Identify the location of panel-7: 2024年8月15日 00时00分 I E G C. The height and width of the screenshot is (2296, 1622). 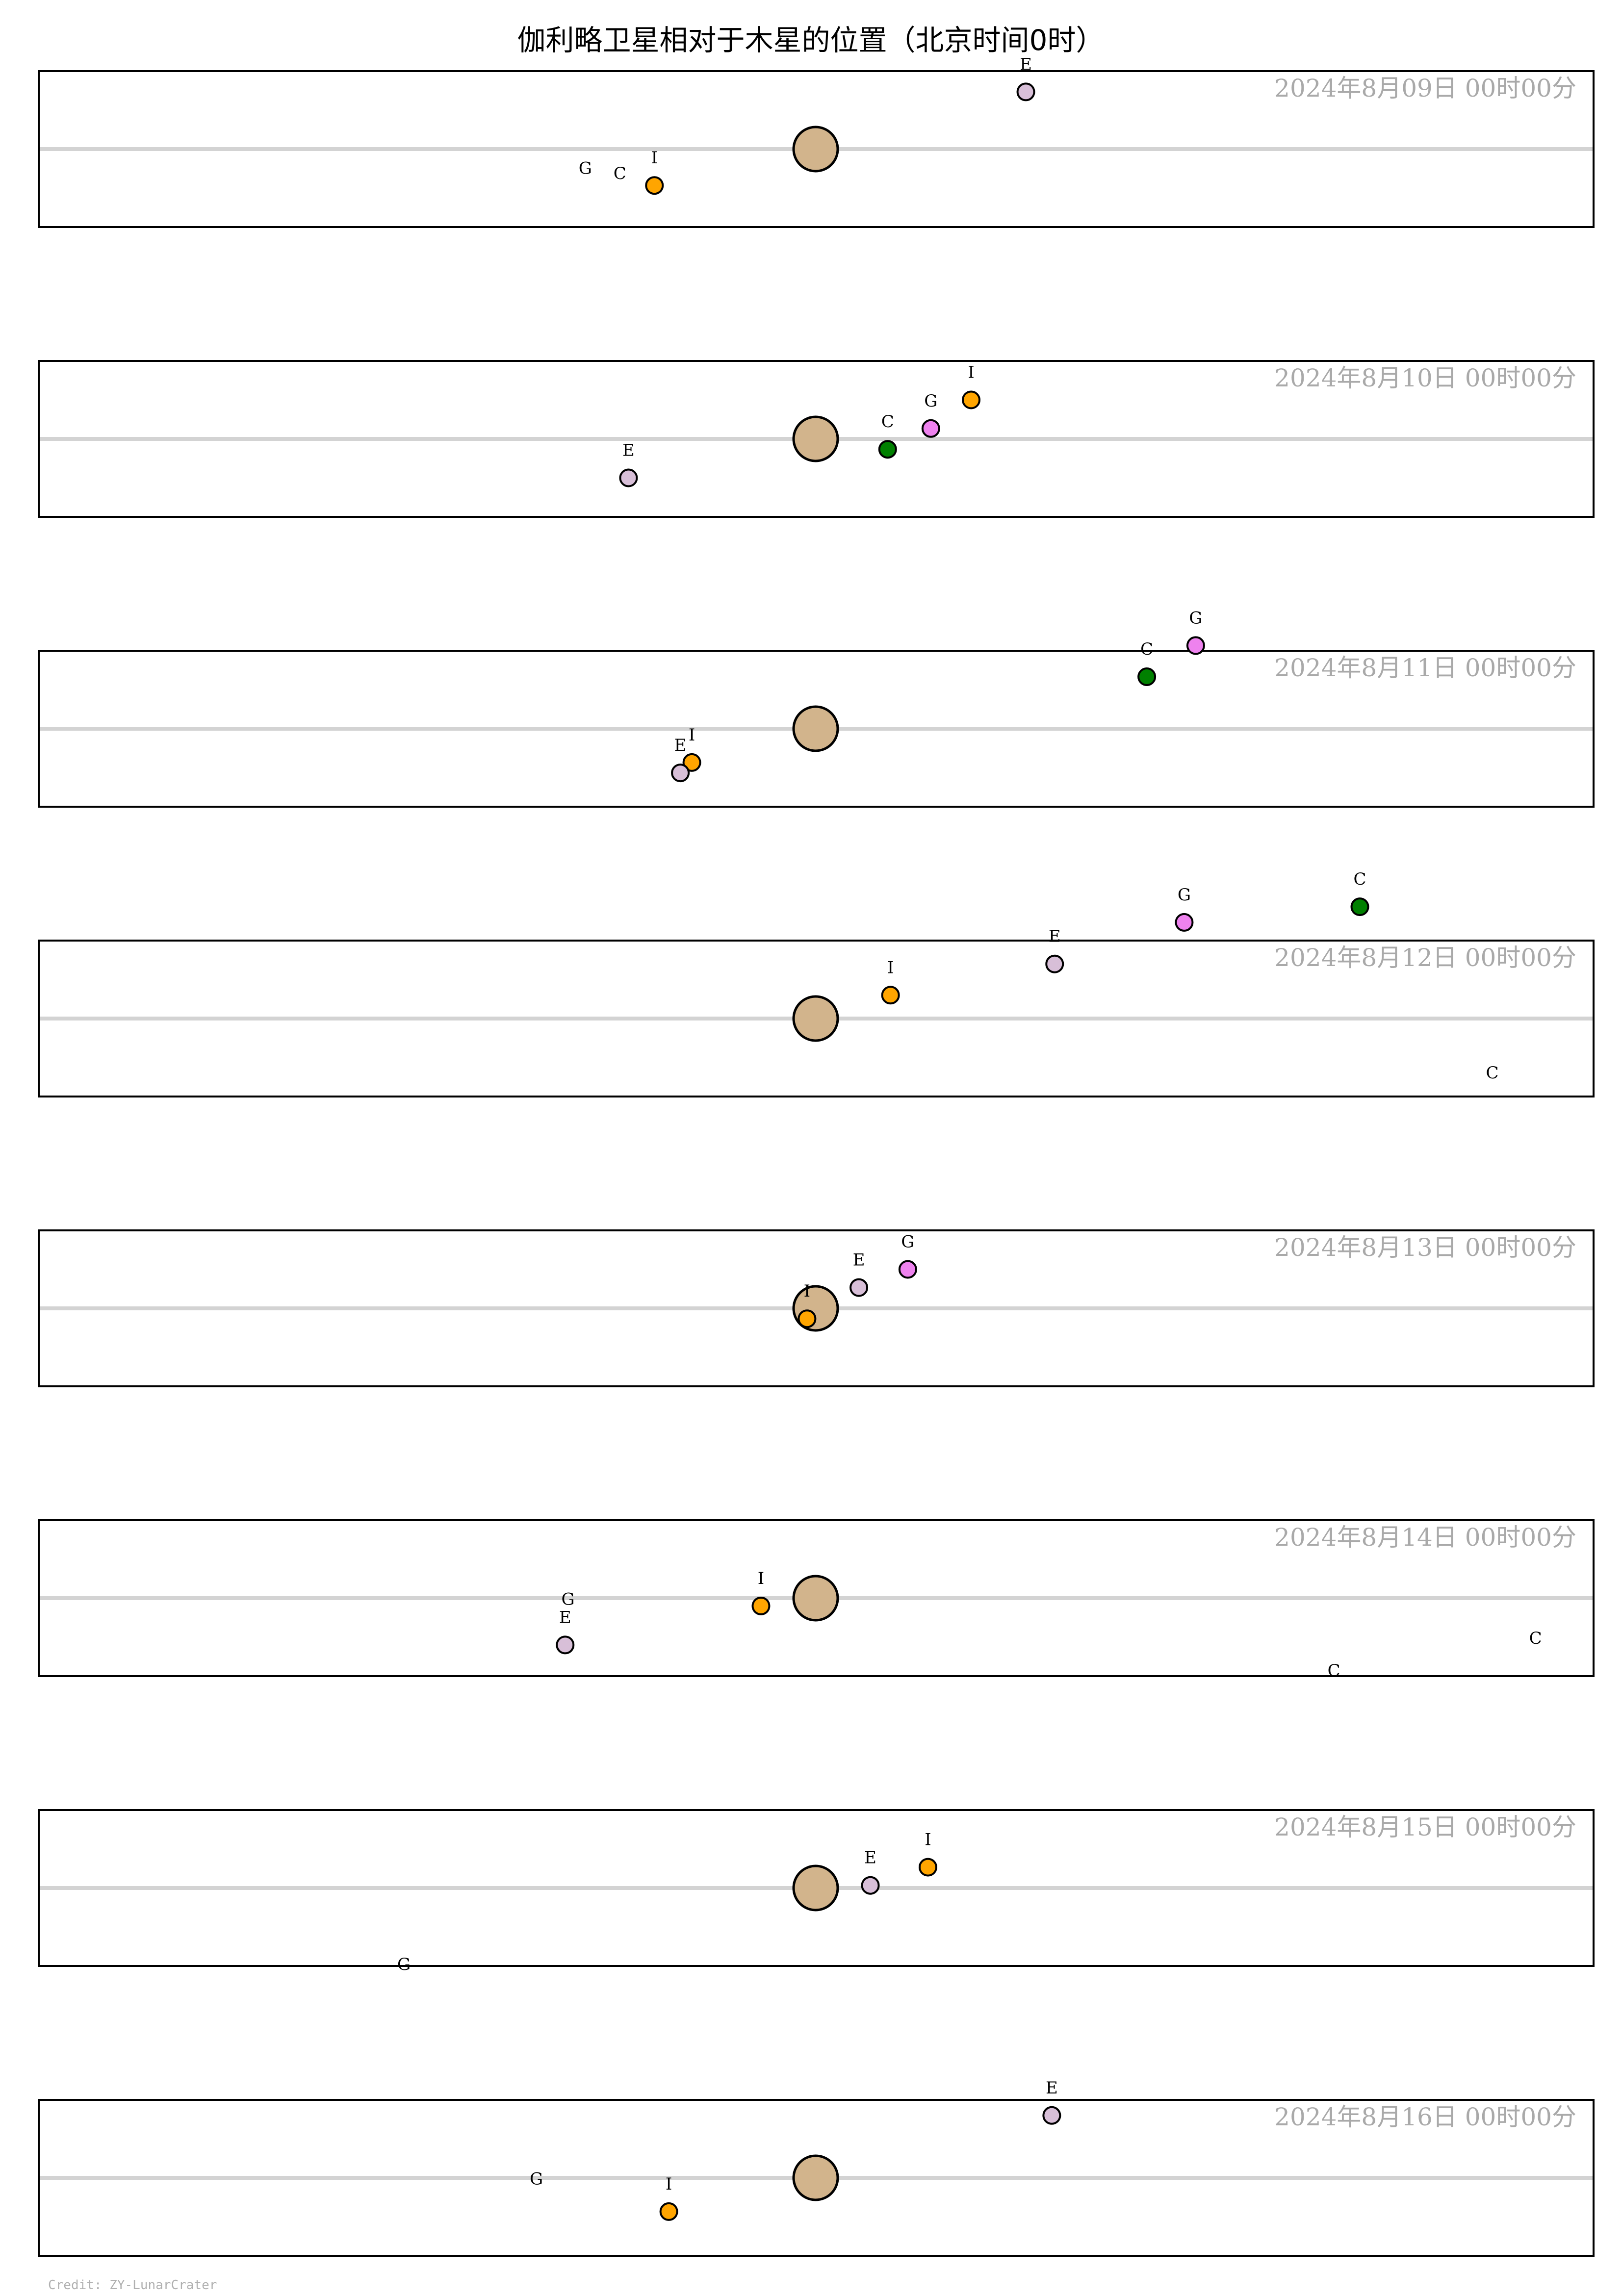
(817, 1818).